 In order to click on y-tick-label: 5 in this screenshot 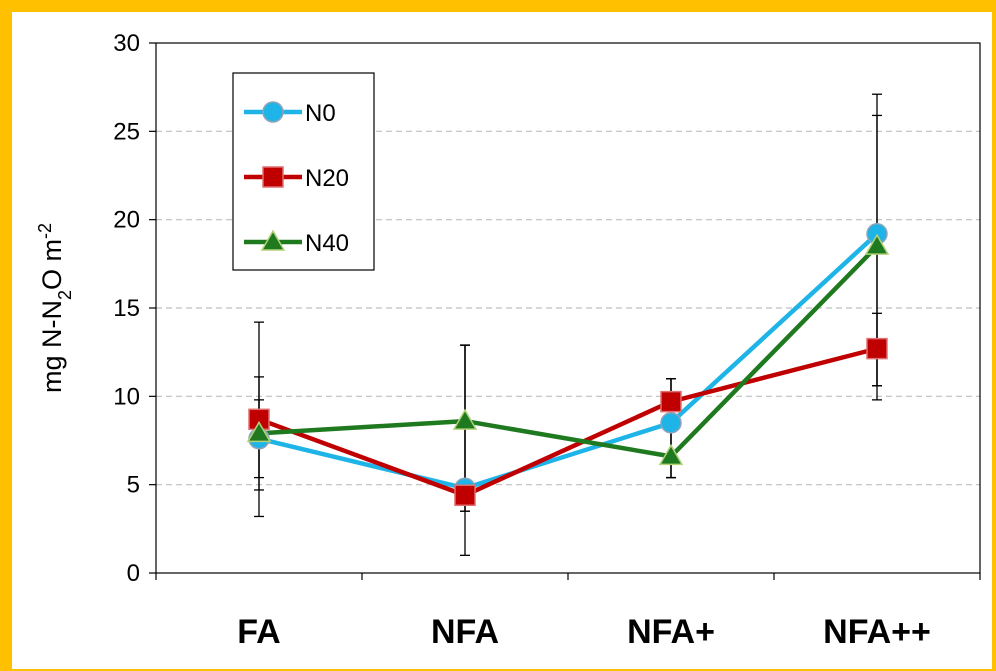, I will do `click(133, 485)`.